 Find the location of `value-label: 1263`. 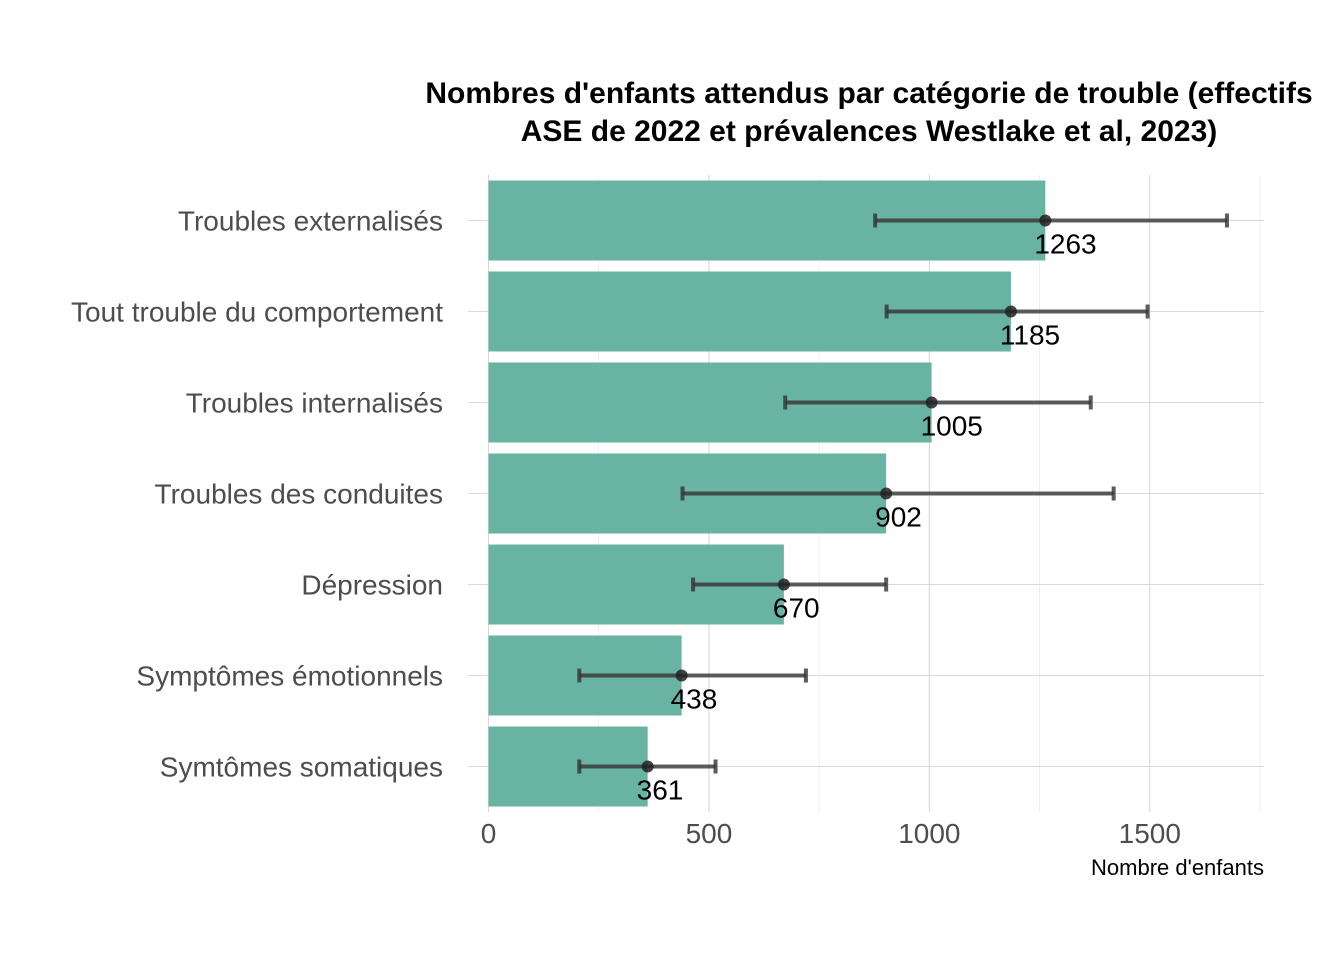

value-label: 1263 is located at coordinates (1065, 244).